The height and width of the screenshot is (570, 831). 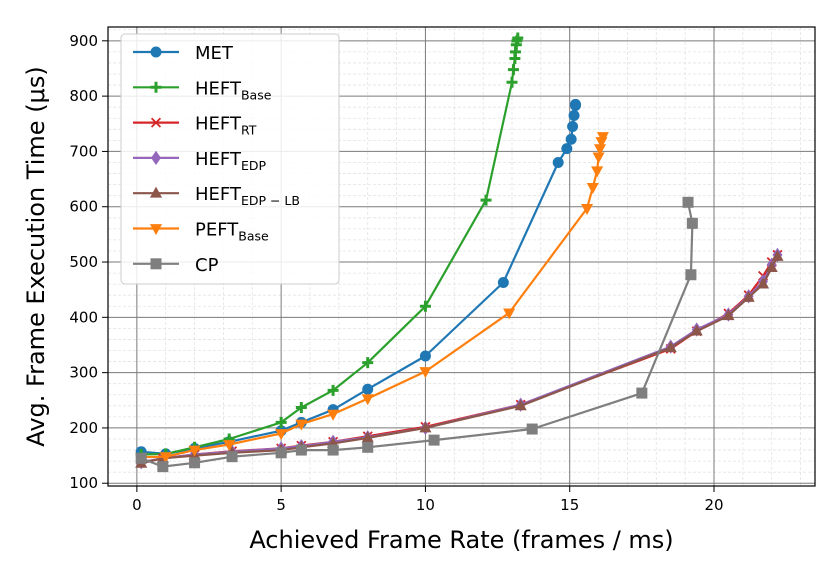 I want to click on y-tick-label: 800, so click(x=83, y=96).